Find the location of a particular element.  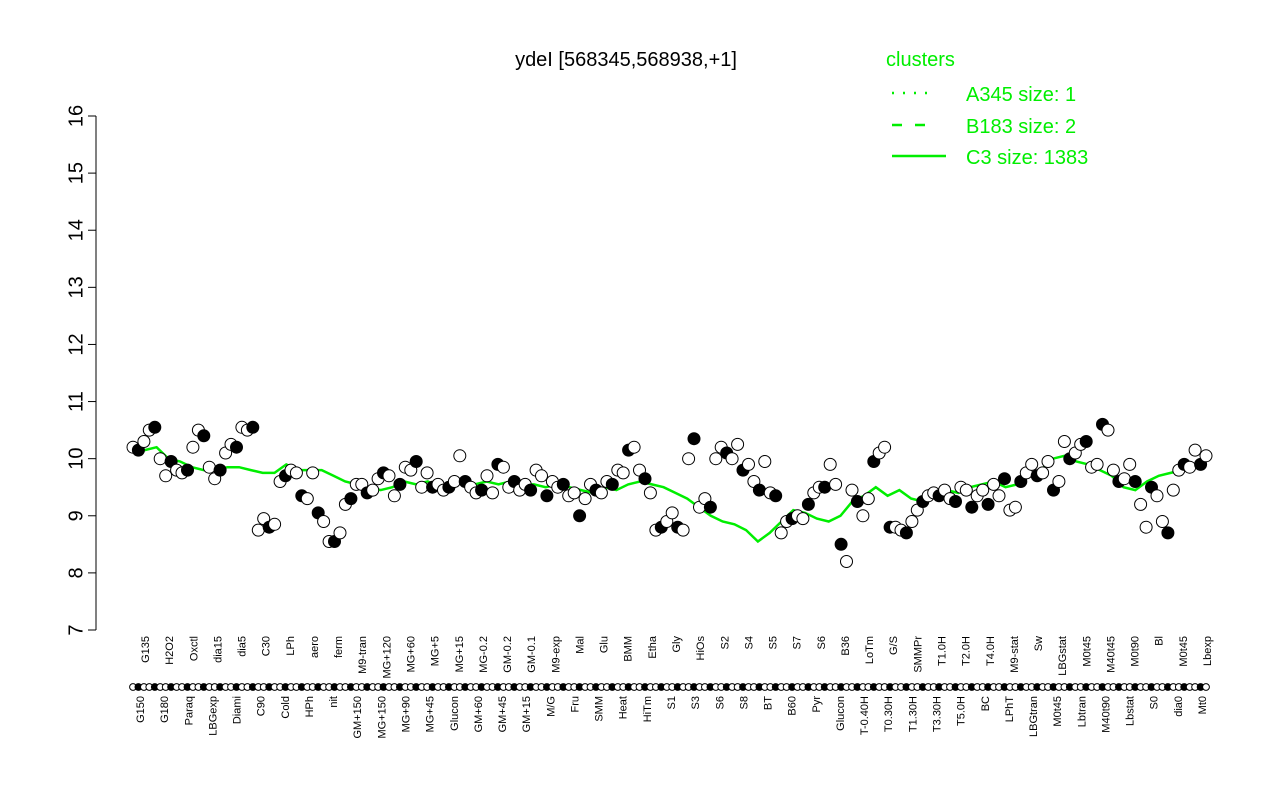

x-label-upper-34: T2.0H is located at coordinates (967, 651).